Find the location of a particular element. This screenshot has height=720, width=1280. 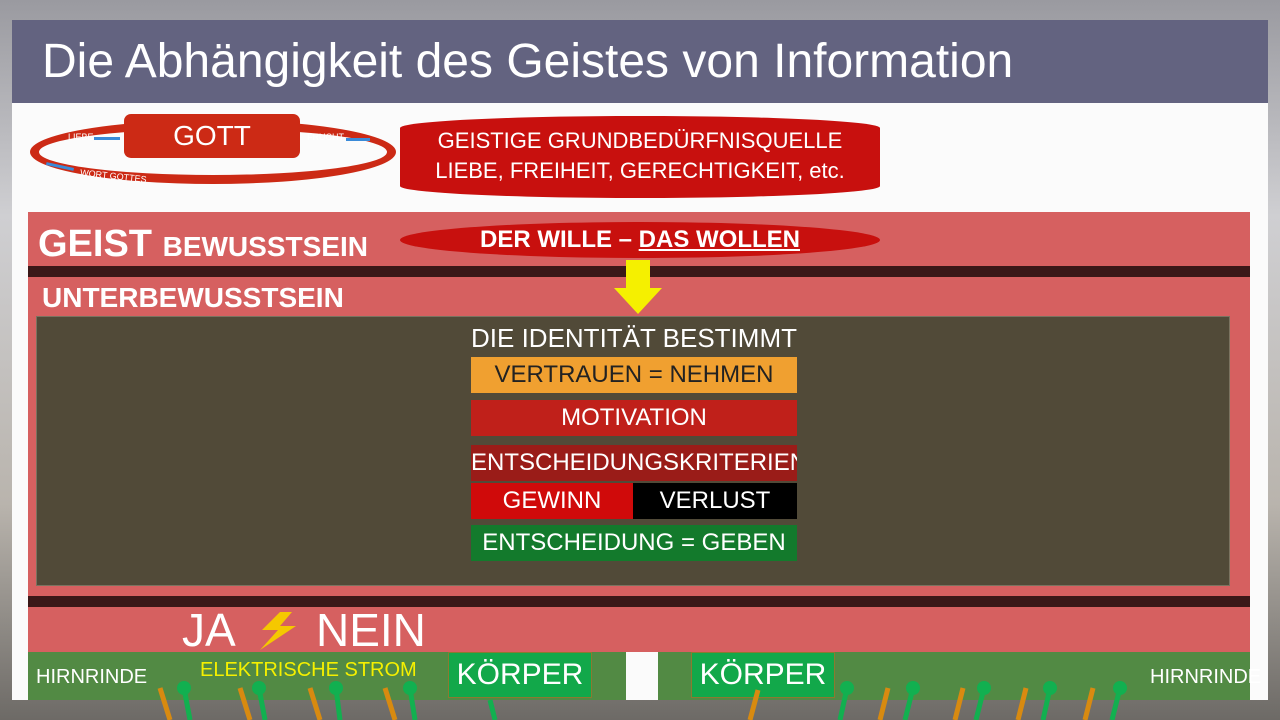

strom-label: ELEKTRISCHE STROM is located at coordinates (308, 670).